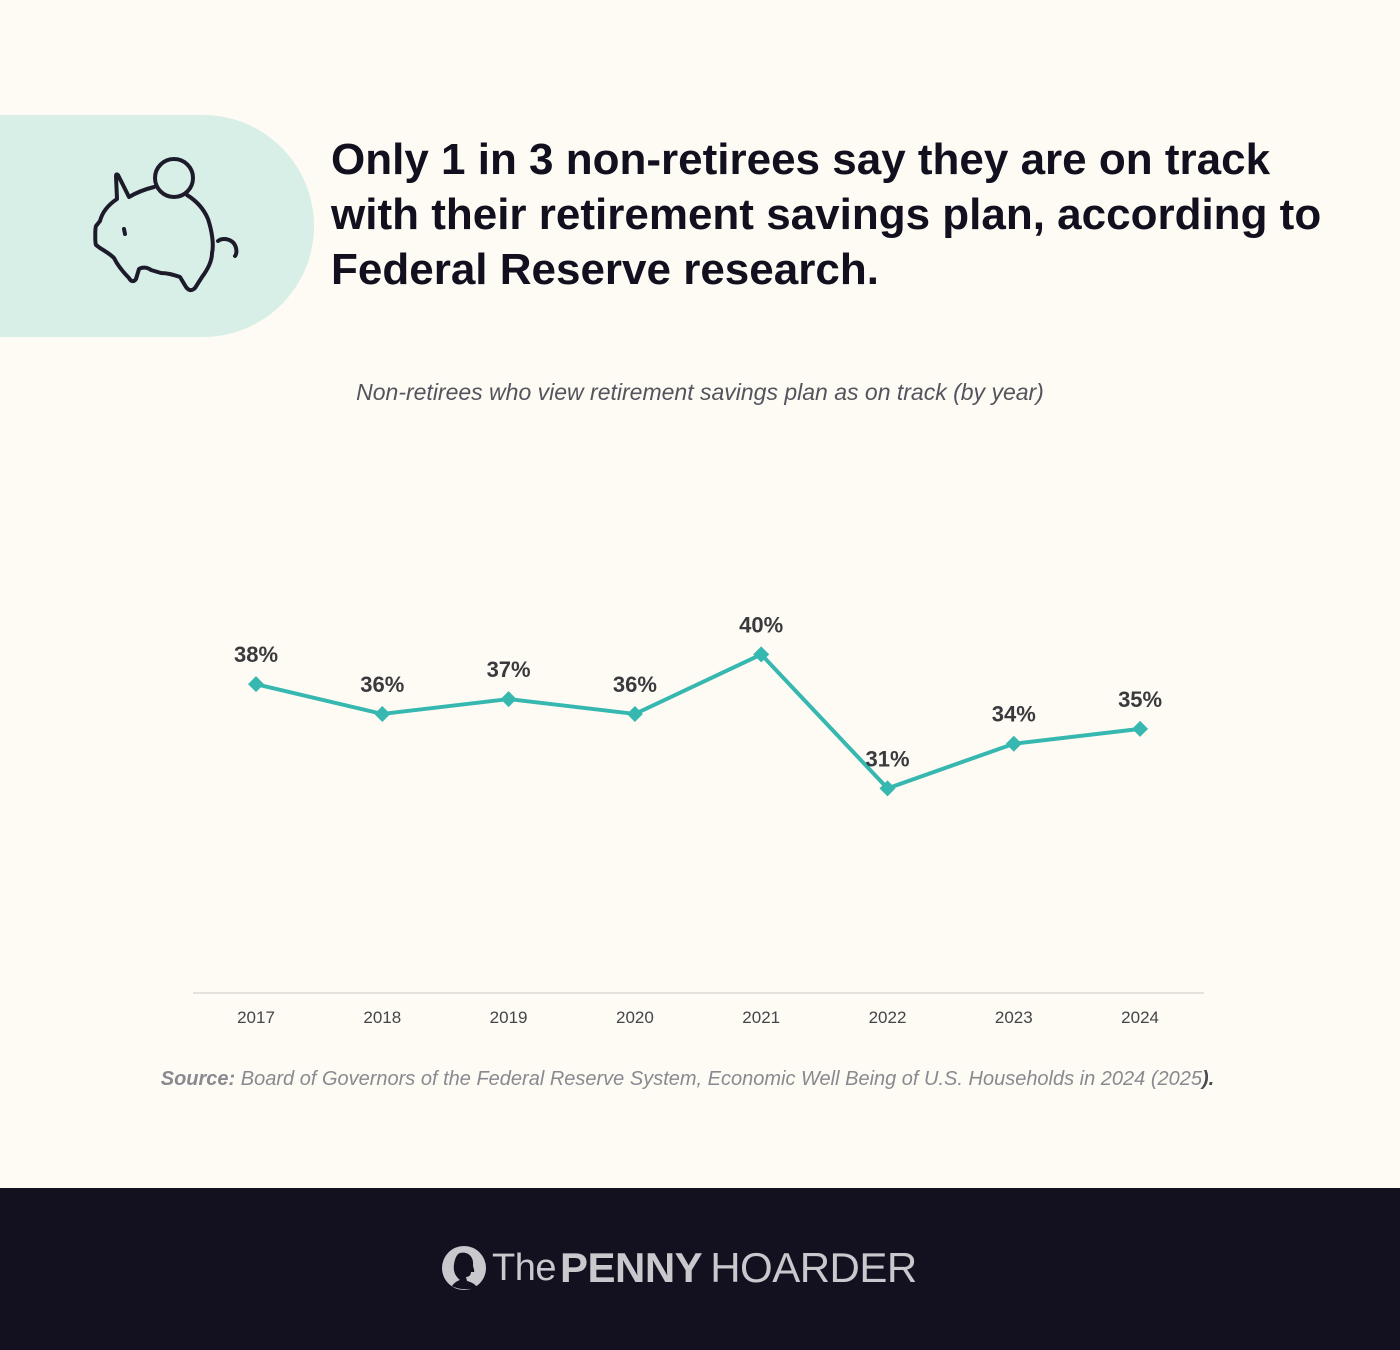 This screenshot has height=1350, width=1400. Describe the element at coordinates (631, 1267) in the screenshot. I see `brand-penny: PENNY` at that location.